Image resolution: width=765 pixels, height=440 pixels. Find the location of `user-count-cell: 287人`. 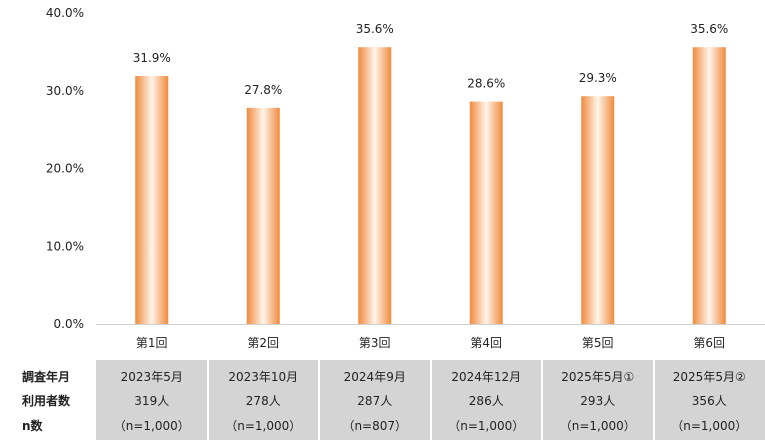

user-count-cell: 287人 is located at coordinates (375, 401).